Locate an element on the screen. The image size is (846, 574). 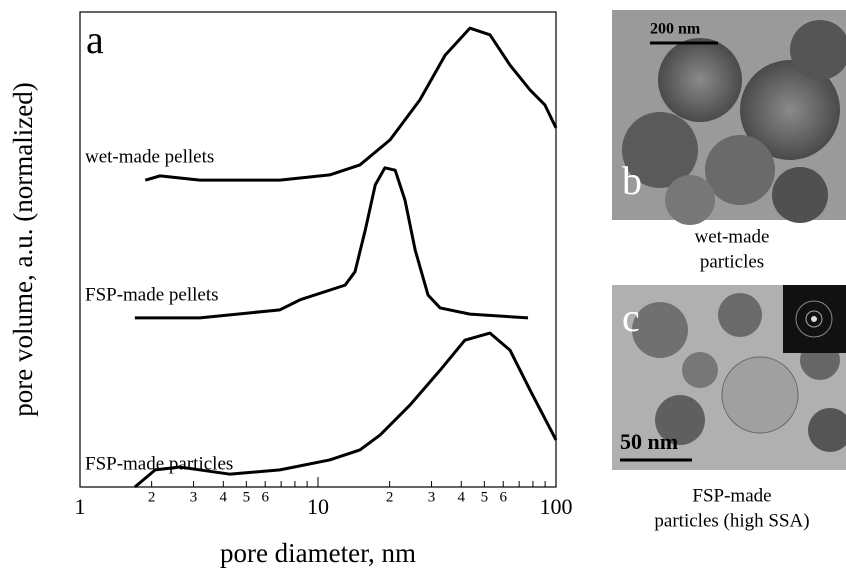
x-tick-label: 10 is located at coordinates (318, 506).